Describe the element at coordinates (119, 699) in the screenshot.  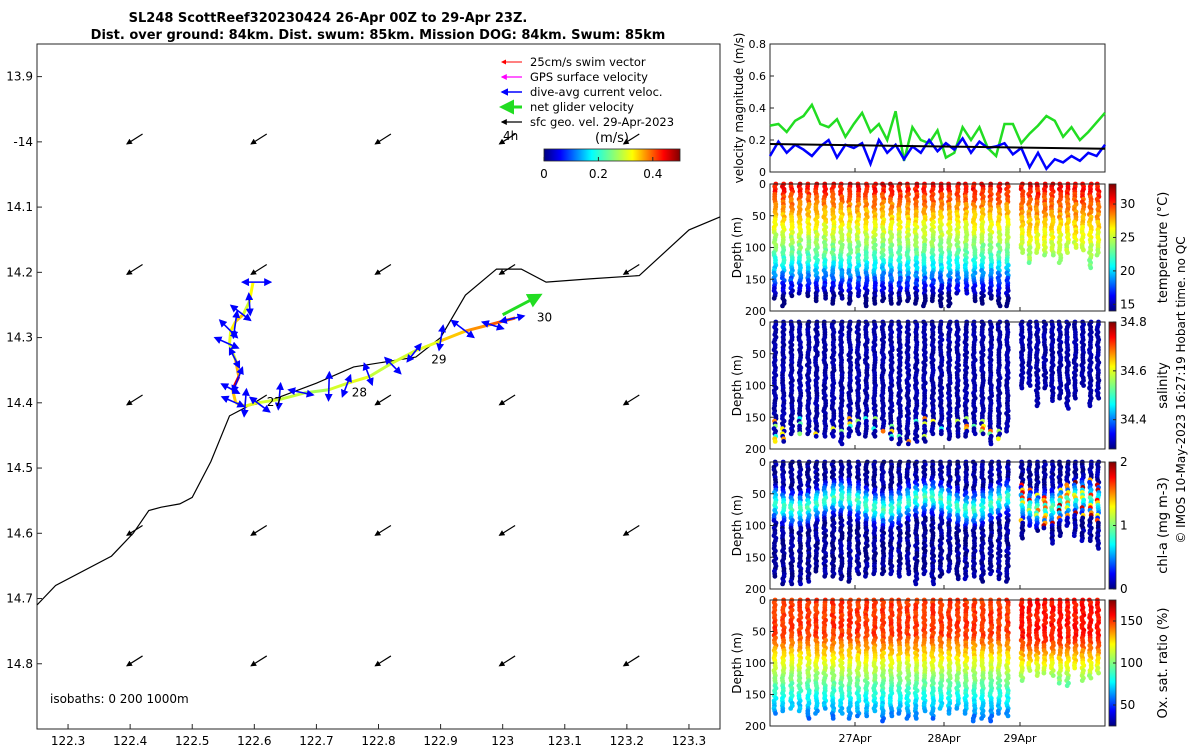
I see `isobaths-label: isobaths: 0 200 1000m` at that location.